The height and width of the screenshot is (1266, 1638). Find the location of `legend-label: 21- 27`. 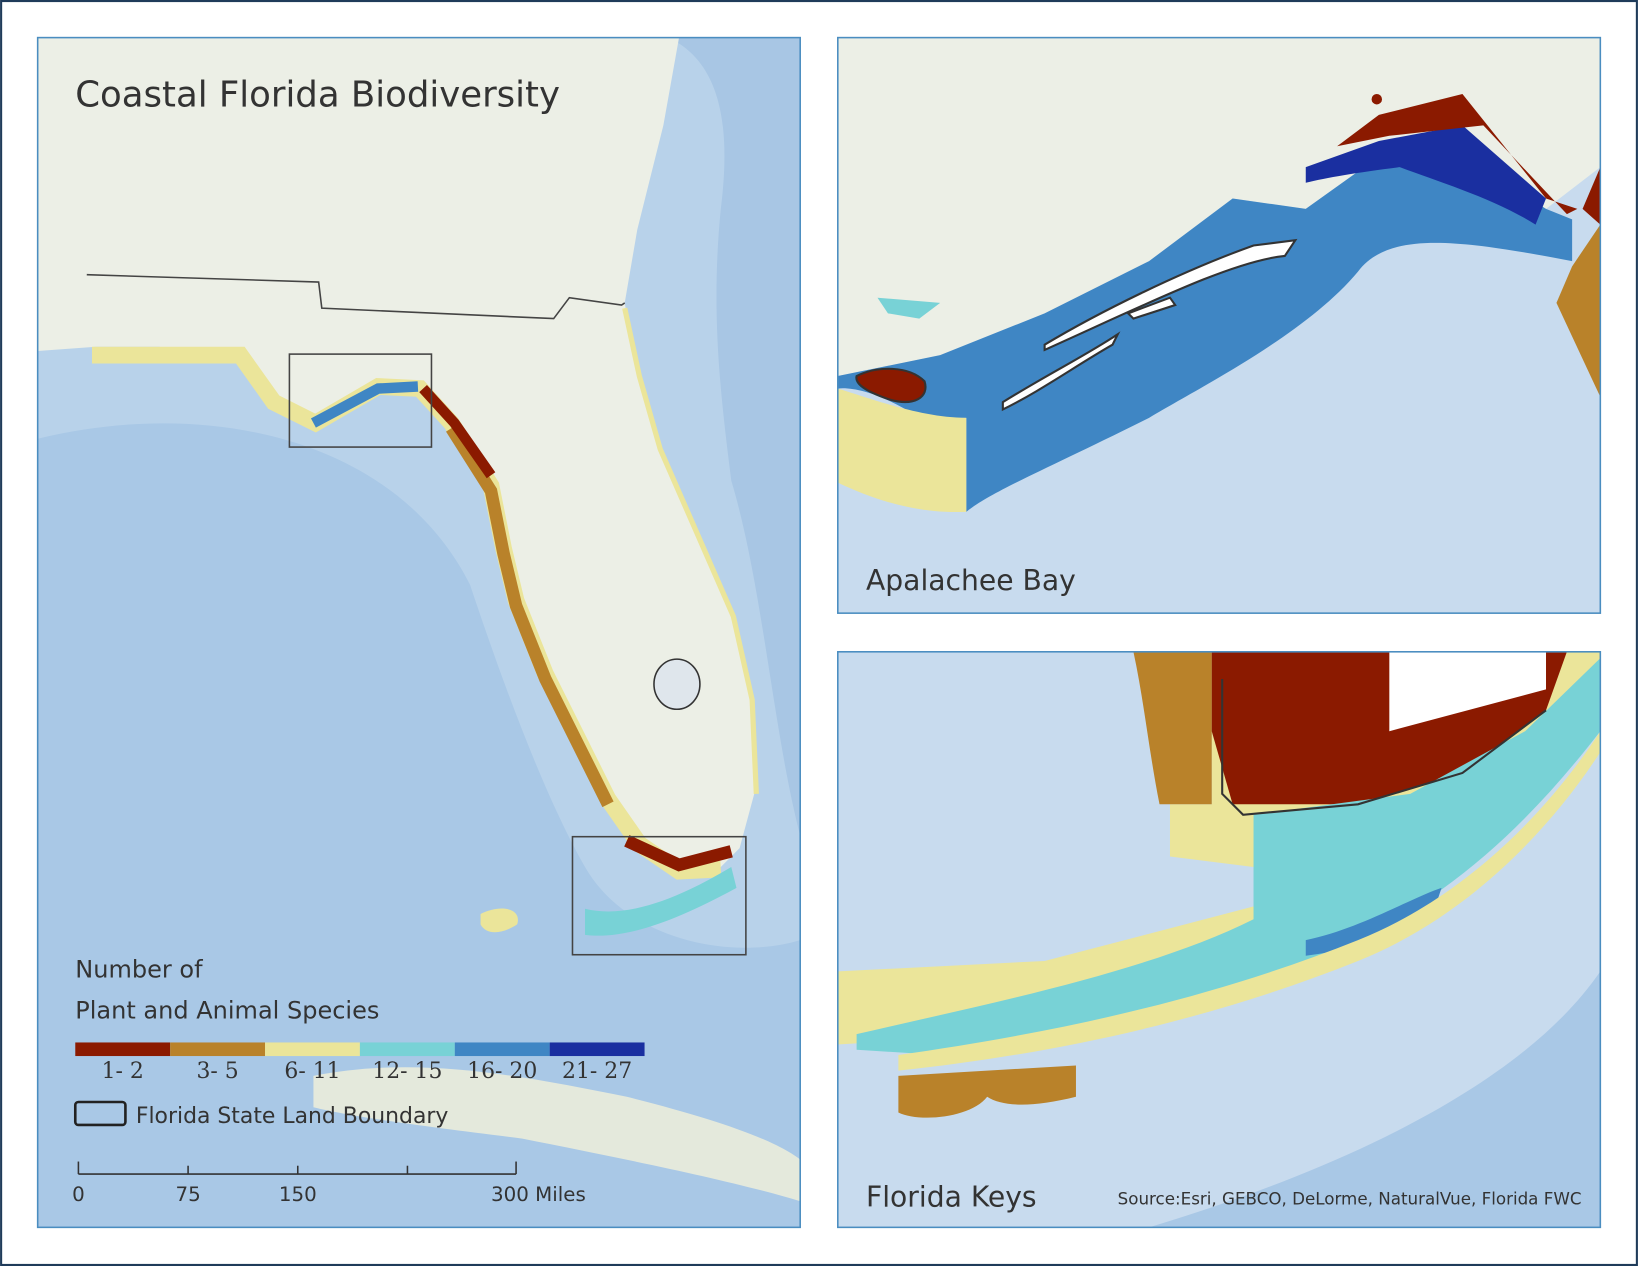

legend-label: 21- 27 is located at coordinates (597, 1071).